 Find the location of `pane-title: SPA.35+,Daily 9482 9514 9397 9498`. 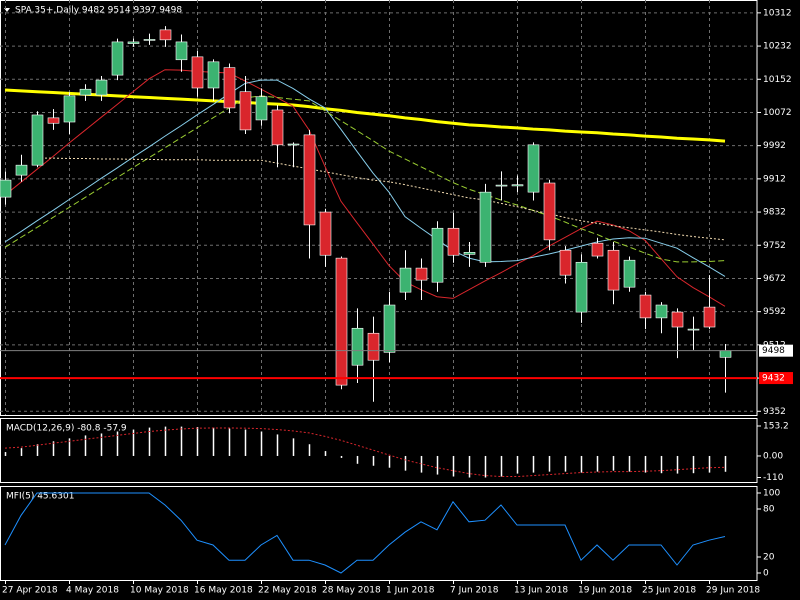

pane-title: SPA.35+,Daily 9482 9514 9397 9498 is located at coordinates (98, 11).